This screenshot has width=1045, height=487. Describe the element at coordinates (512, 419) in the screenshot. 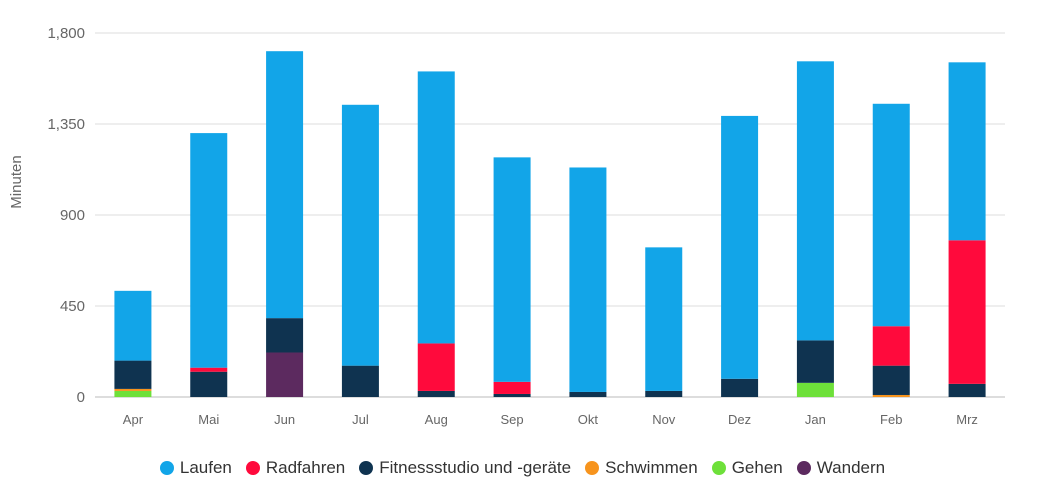

I see `x-tick-label: Sep` at that location.